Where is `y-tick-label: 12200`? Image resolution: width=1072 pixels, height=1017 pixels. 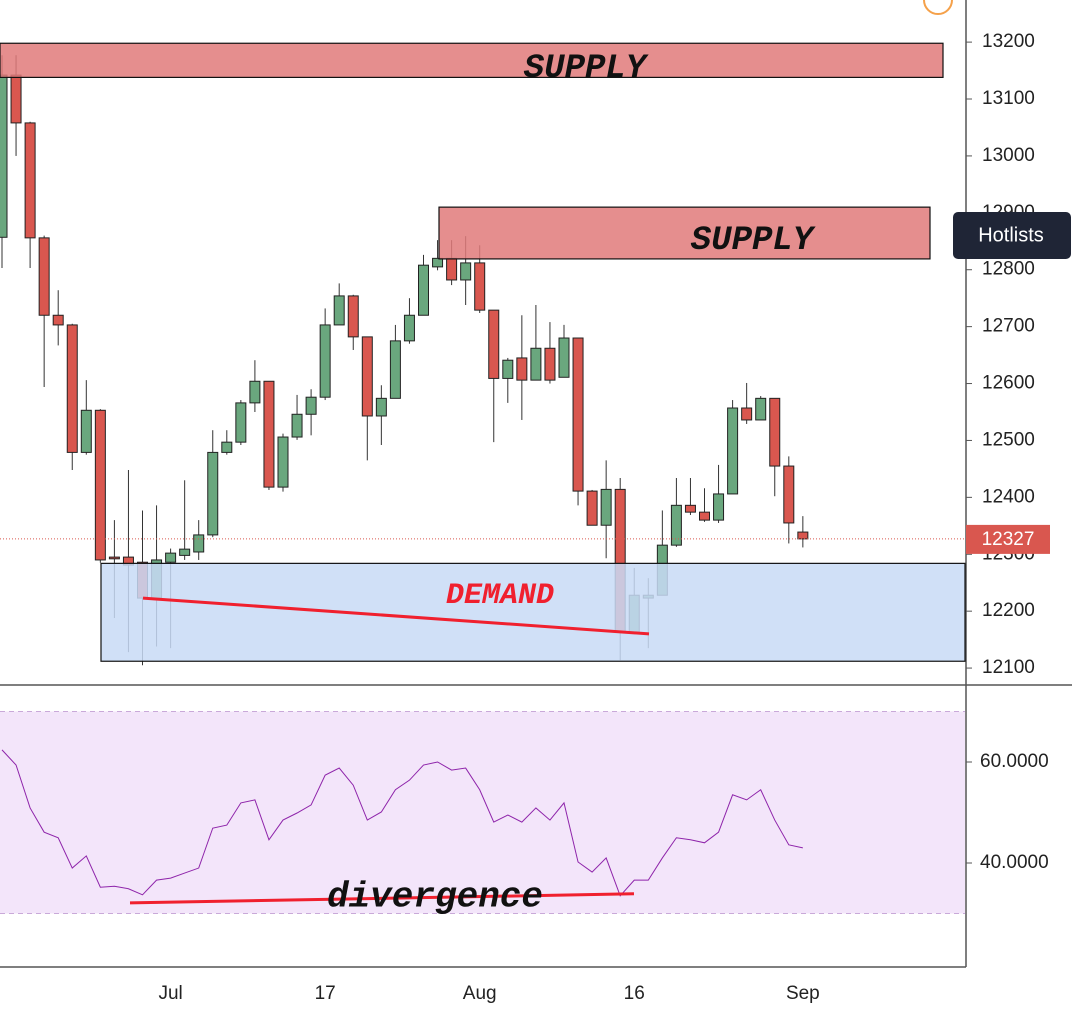 y-tick-label: 12200 is located at coordinates (1008, 610).